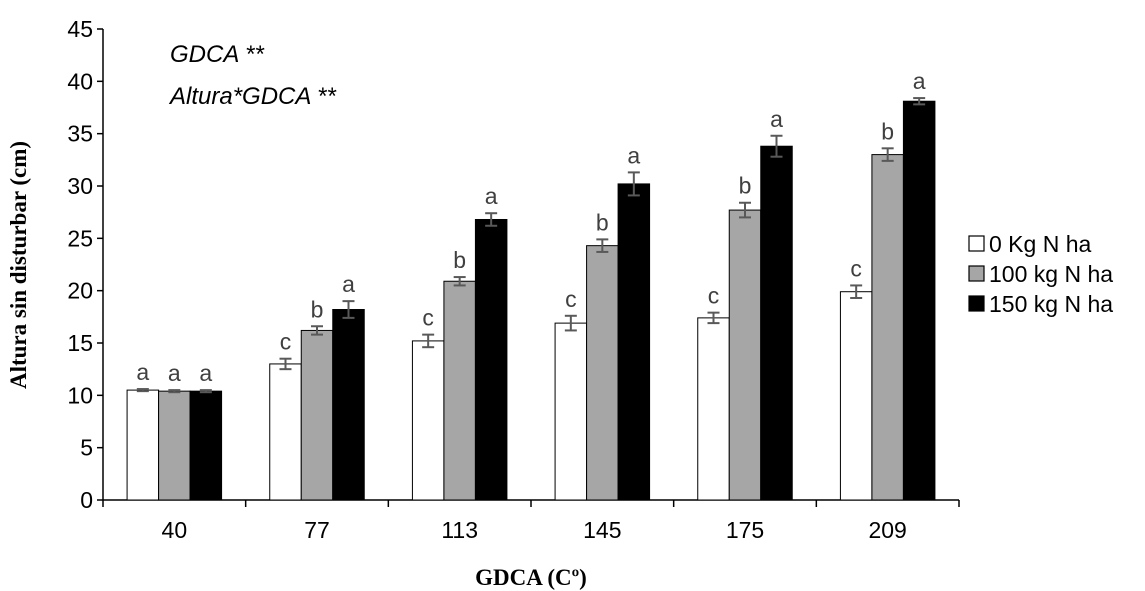  Describe the element at coordinates (80, 29) in the screenshot. I see `y-tick-label: 45` at that location.